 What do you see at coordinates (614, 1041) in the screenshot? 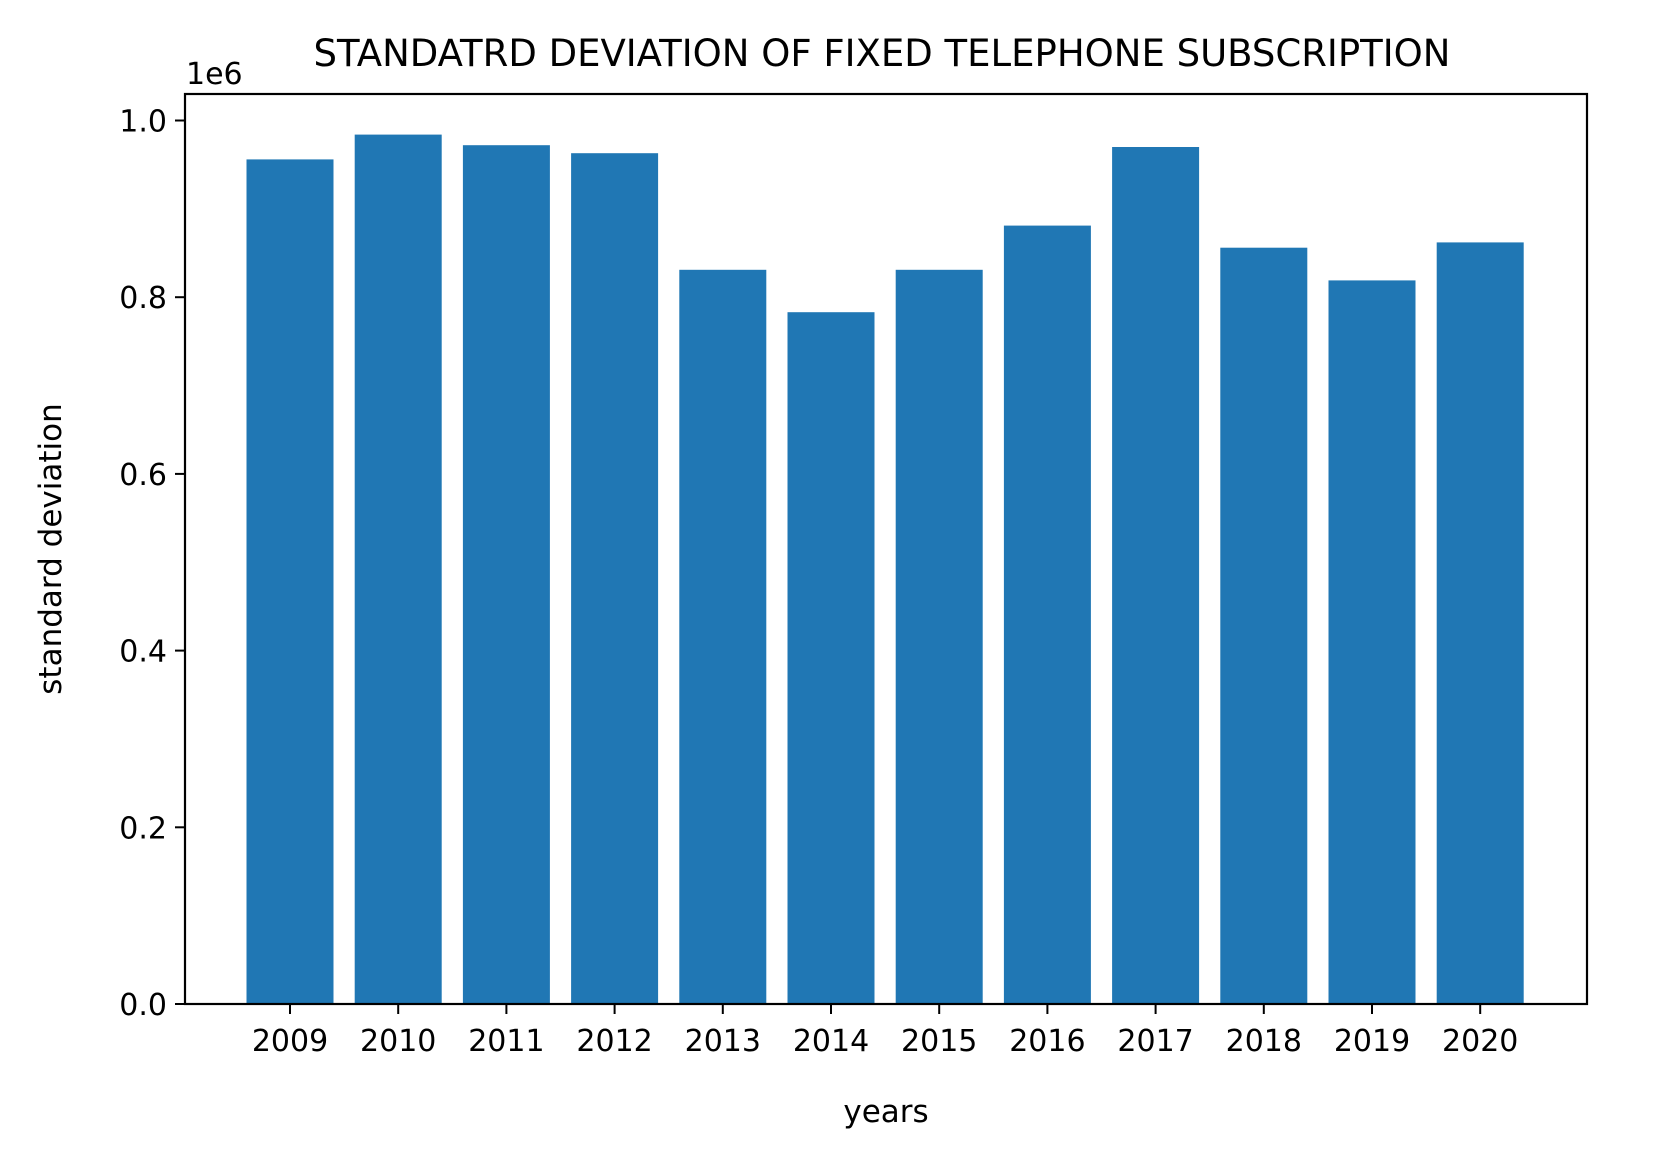
I see `x-tick-label-2012: 2012` at bounding box center [614, 1041].